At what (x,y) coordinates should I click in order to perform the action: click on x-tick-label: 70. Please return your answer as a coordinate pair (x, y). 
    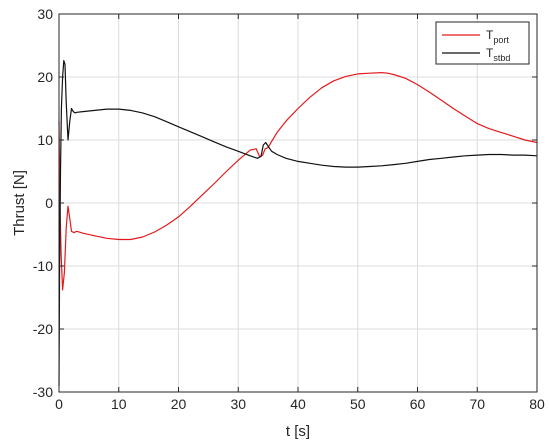
    Looking at the image, I should click on (477, 404).